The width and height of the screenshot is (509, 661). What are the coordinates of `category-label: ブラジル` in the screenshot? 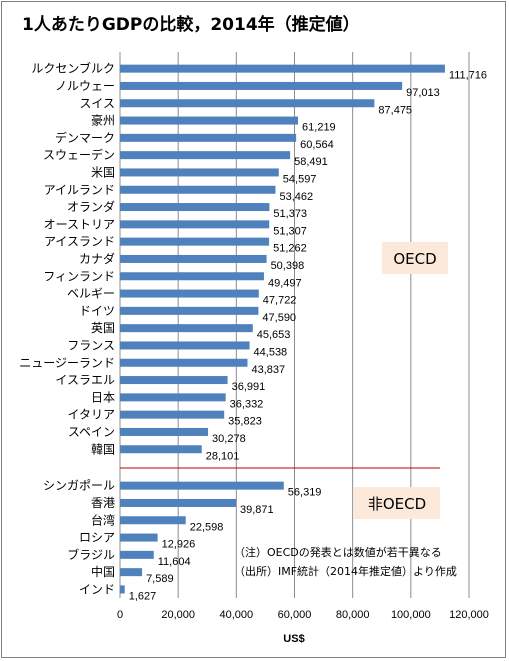 It's located at (91, 554).